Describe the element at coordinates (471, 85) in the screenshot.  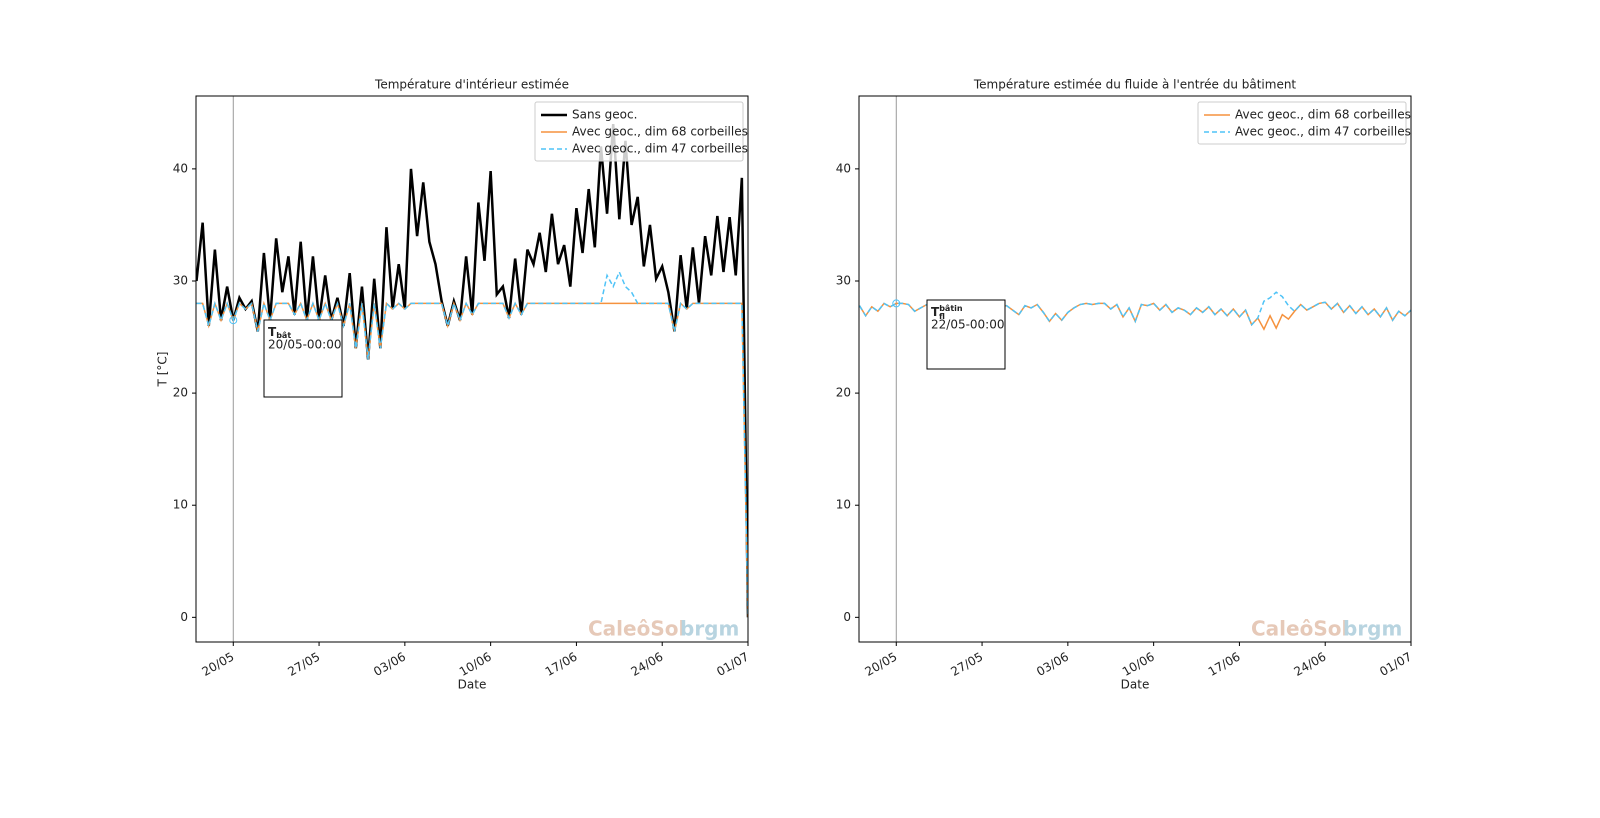
I see `chart-title: Température d'intérieur estimée` at that location.